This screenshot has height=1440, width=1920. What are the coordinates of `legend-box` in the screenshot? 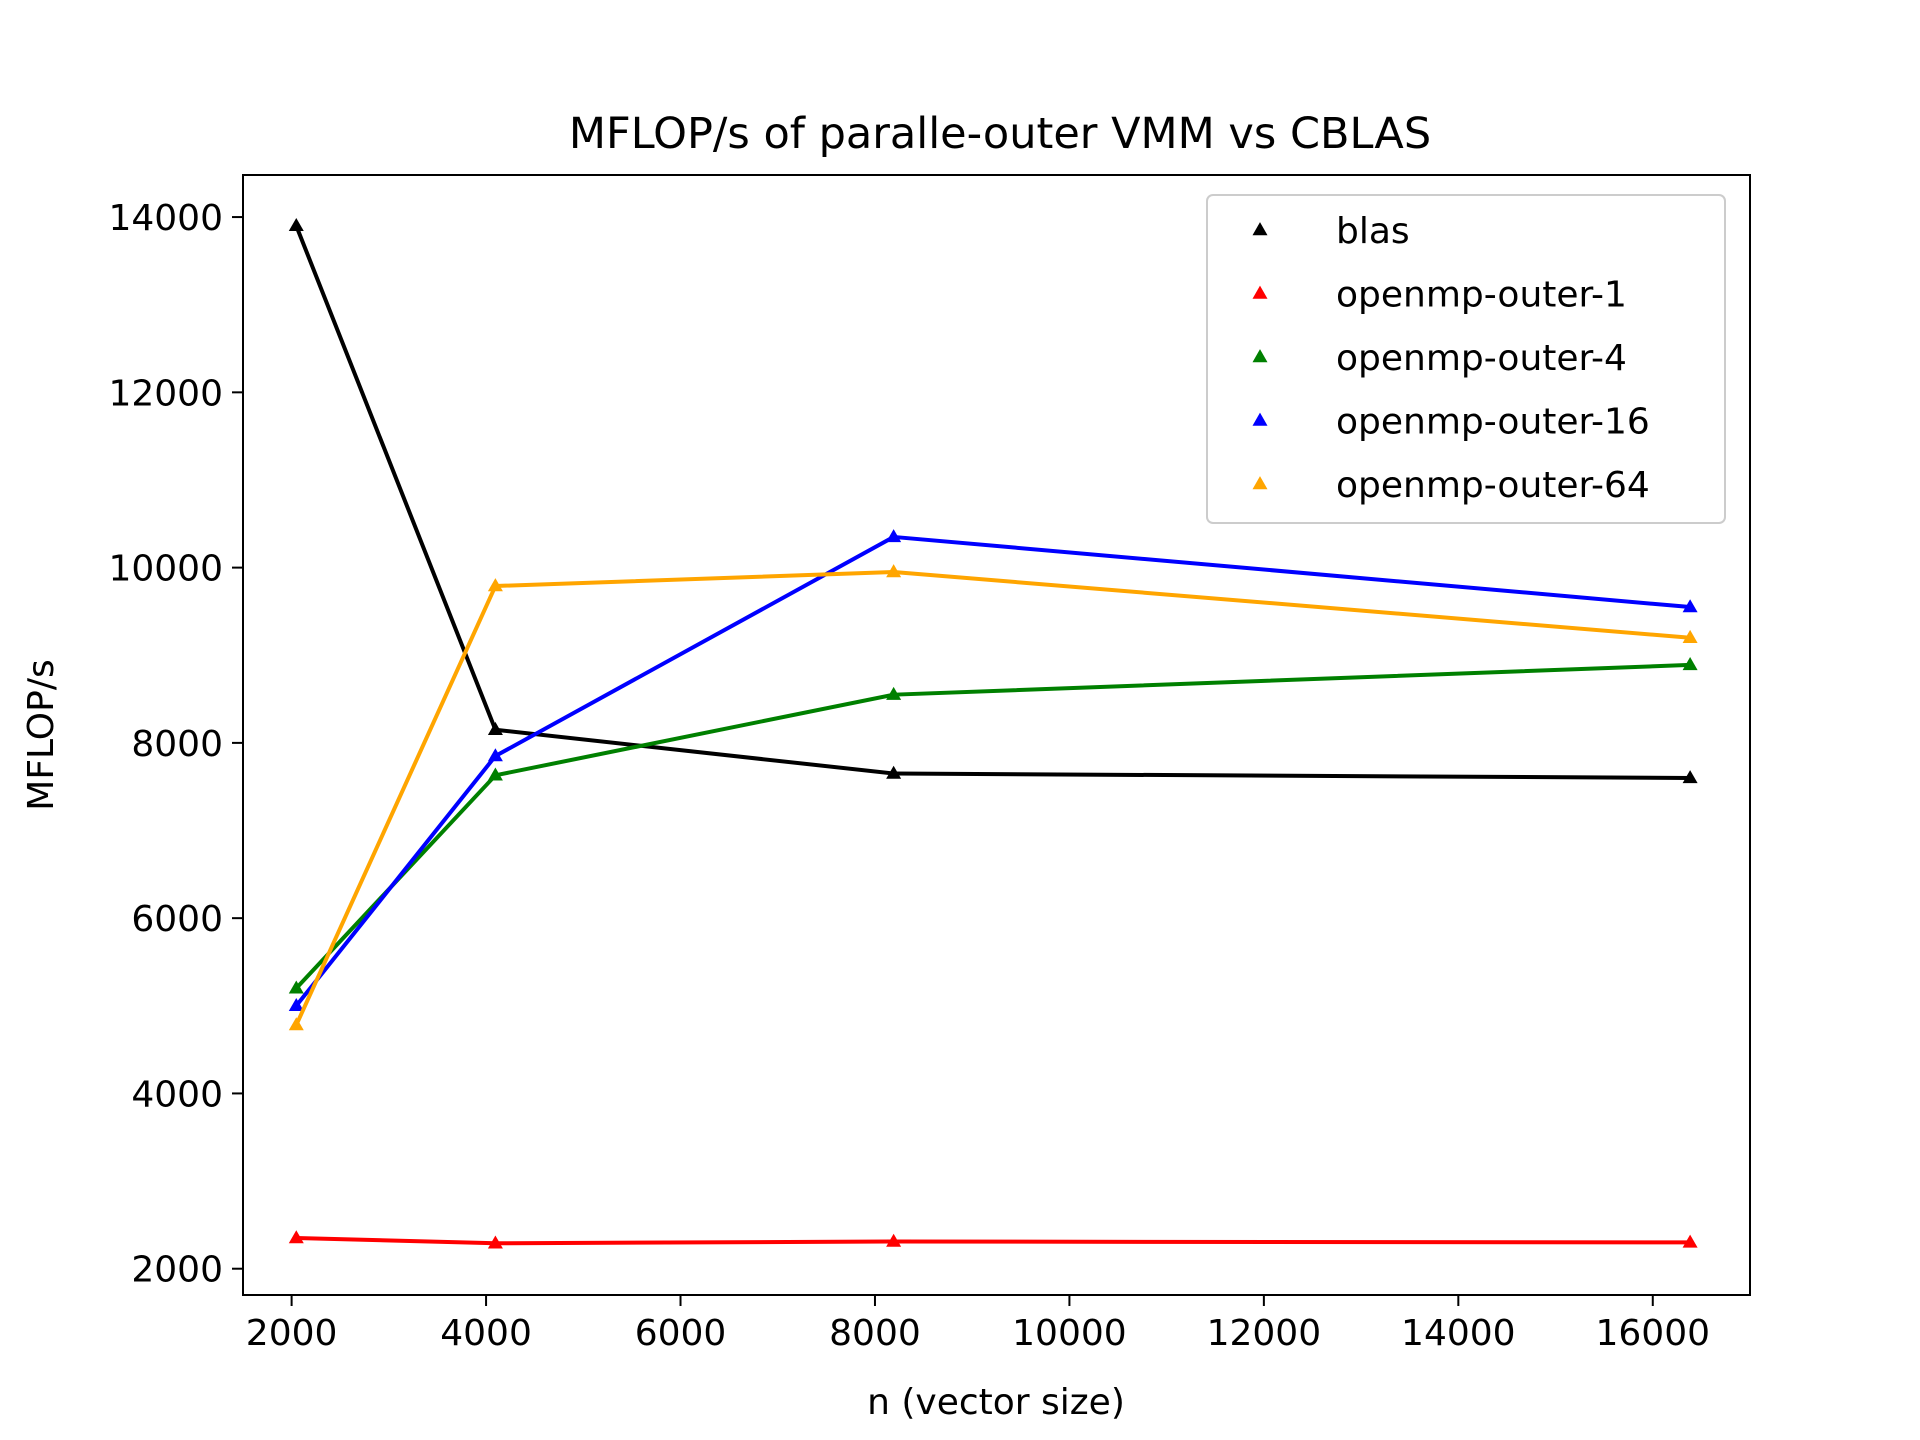 It's located at (1466, 359).